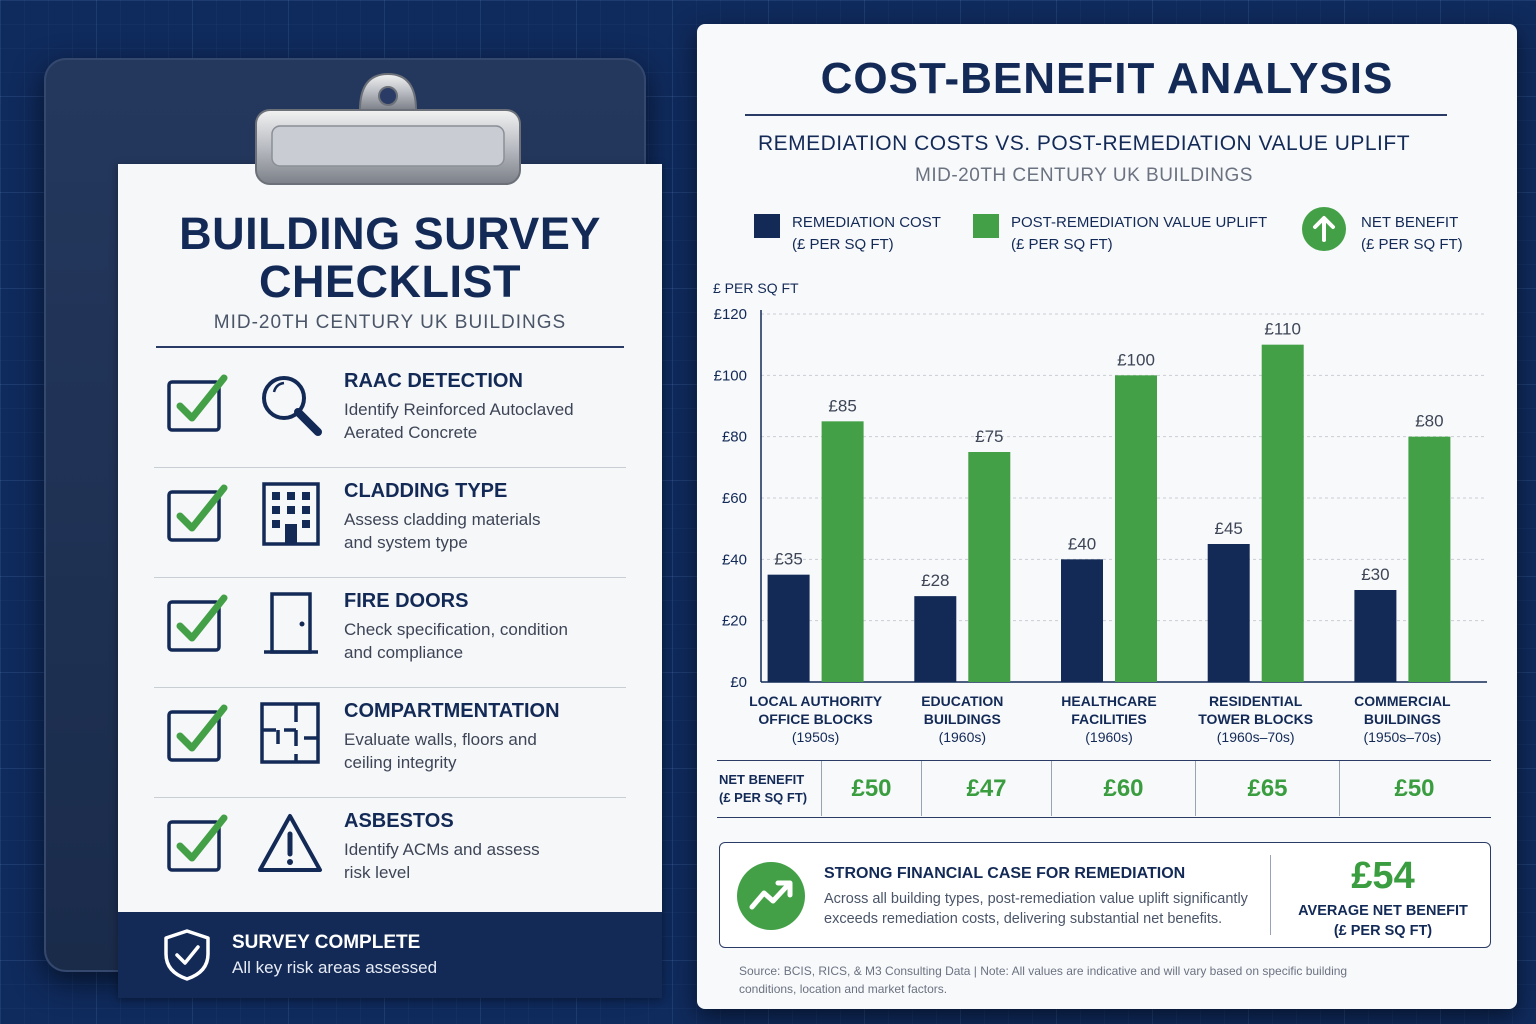 Image resolution: width=1536 pixels, height=1024 pixels. What do you see at coordinates (1229, 528) in the screenshot?
I see `bar-value-label: £45` at bounding box center [1229, 528].